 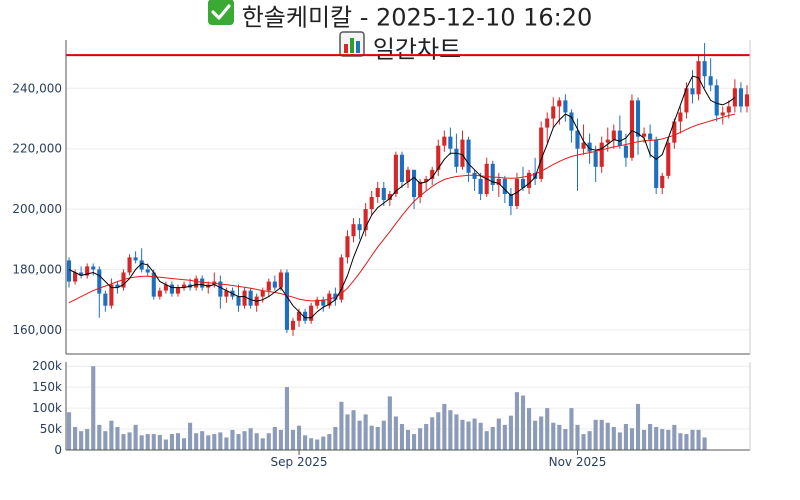 I want to click on volume-tick-label: 200k, so click(x=47, y=366).